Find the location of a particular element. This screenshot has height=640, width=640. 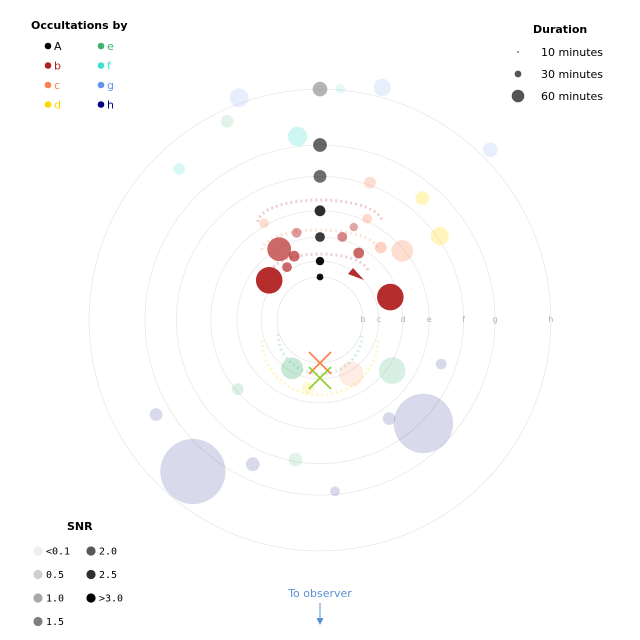

arc-trace-e-lower is located at coordinates (320, 354).